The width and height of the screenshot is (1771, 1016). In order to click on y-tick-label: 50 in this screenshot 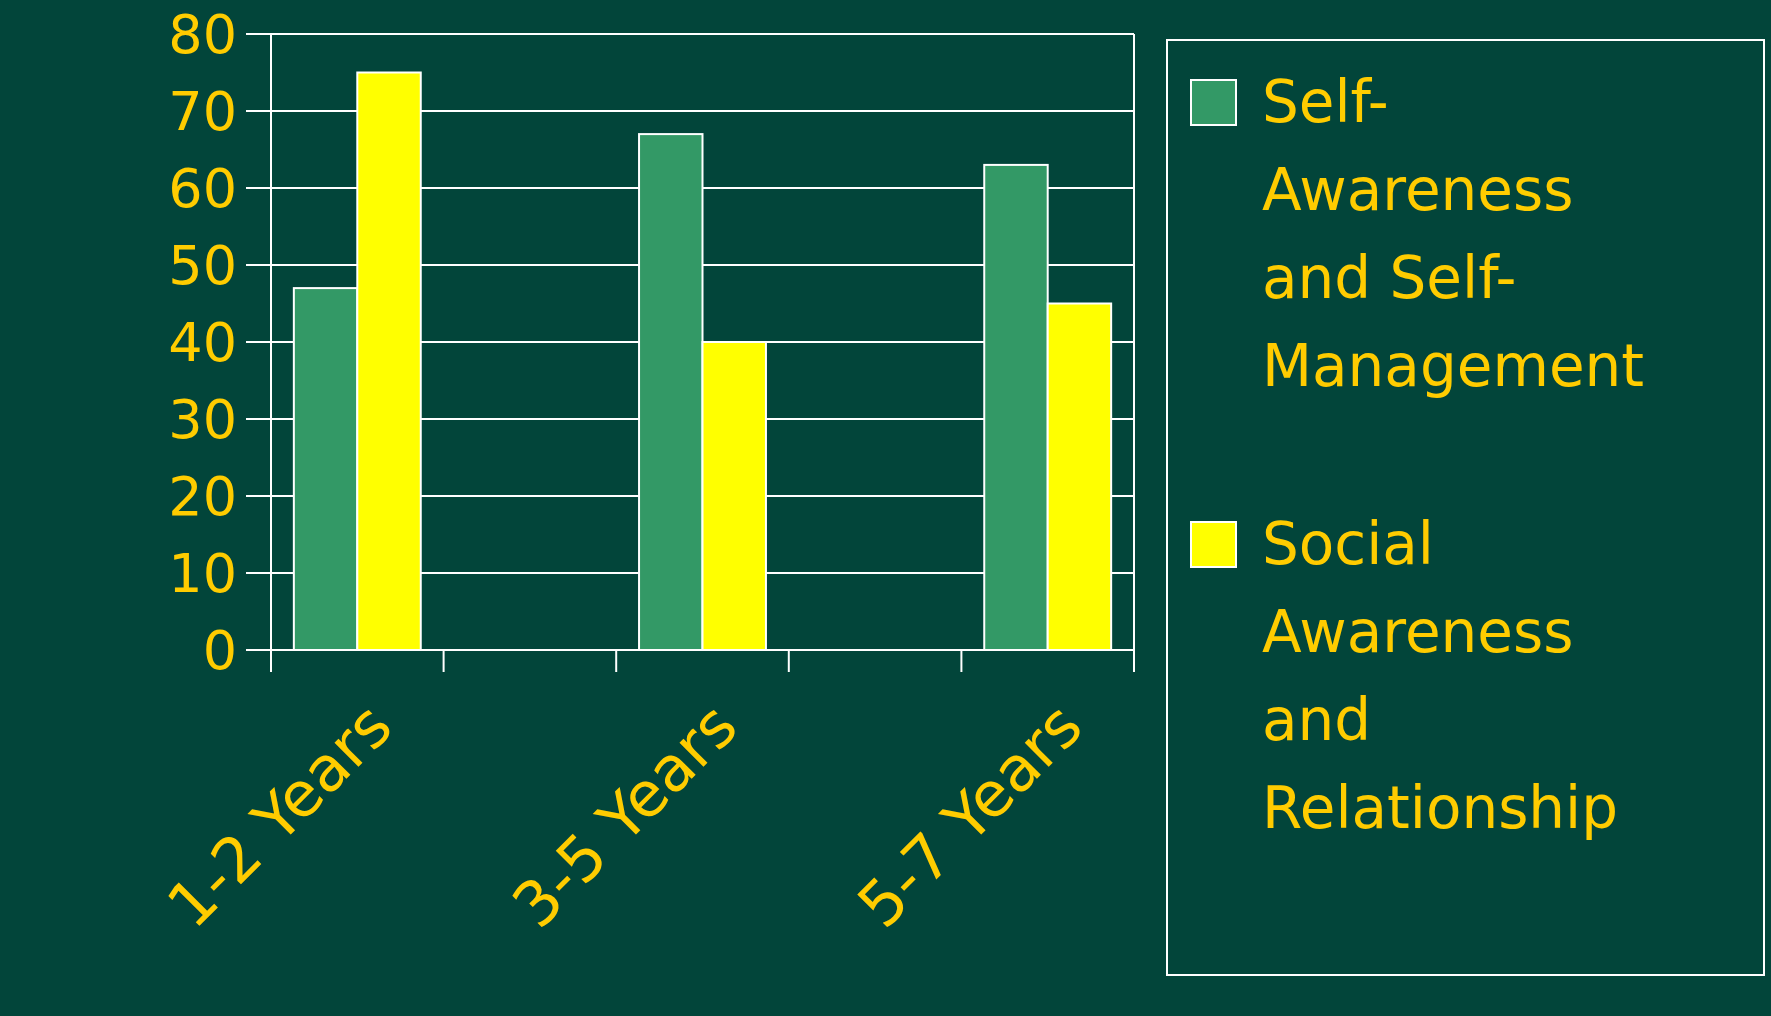, I will do `click(202, 265)`.